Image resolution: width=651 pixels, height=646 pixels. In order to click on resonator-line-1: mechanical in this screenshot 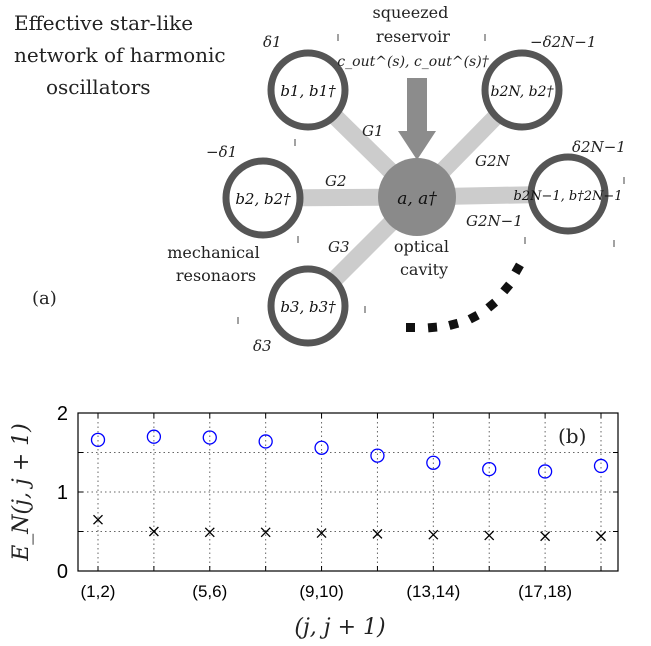, I will do `click(213, 252)`.